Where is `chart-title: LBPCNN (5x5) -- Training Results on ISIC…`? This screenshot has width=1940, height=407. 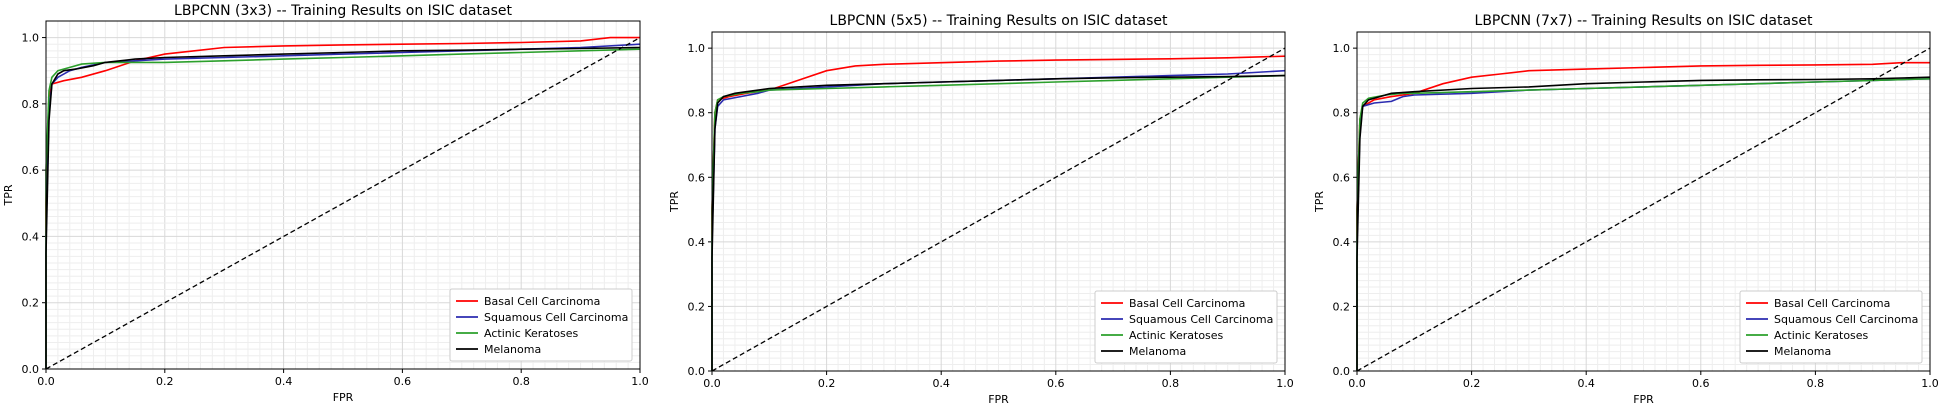 chart-title: LBPCNN (5x5) -- Training Results on ISIC… is located at coordinates (999, 21).